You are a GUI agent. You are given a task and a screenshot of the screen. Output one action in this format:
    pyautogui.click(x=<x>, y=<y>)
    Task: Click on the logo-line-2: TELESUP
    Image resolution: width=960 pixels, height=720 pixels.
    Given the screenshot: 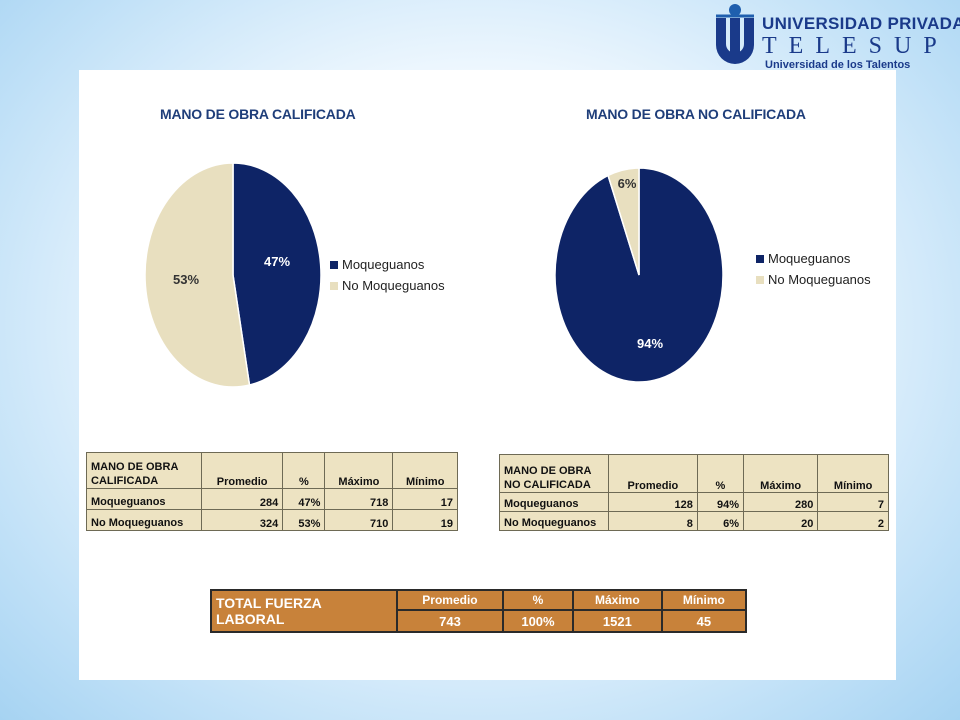 What is the action you would take?
    pyautogui.click(x=855, y=46)
    